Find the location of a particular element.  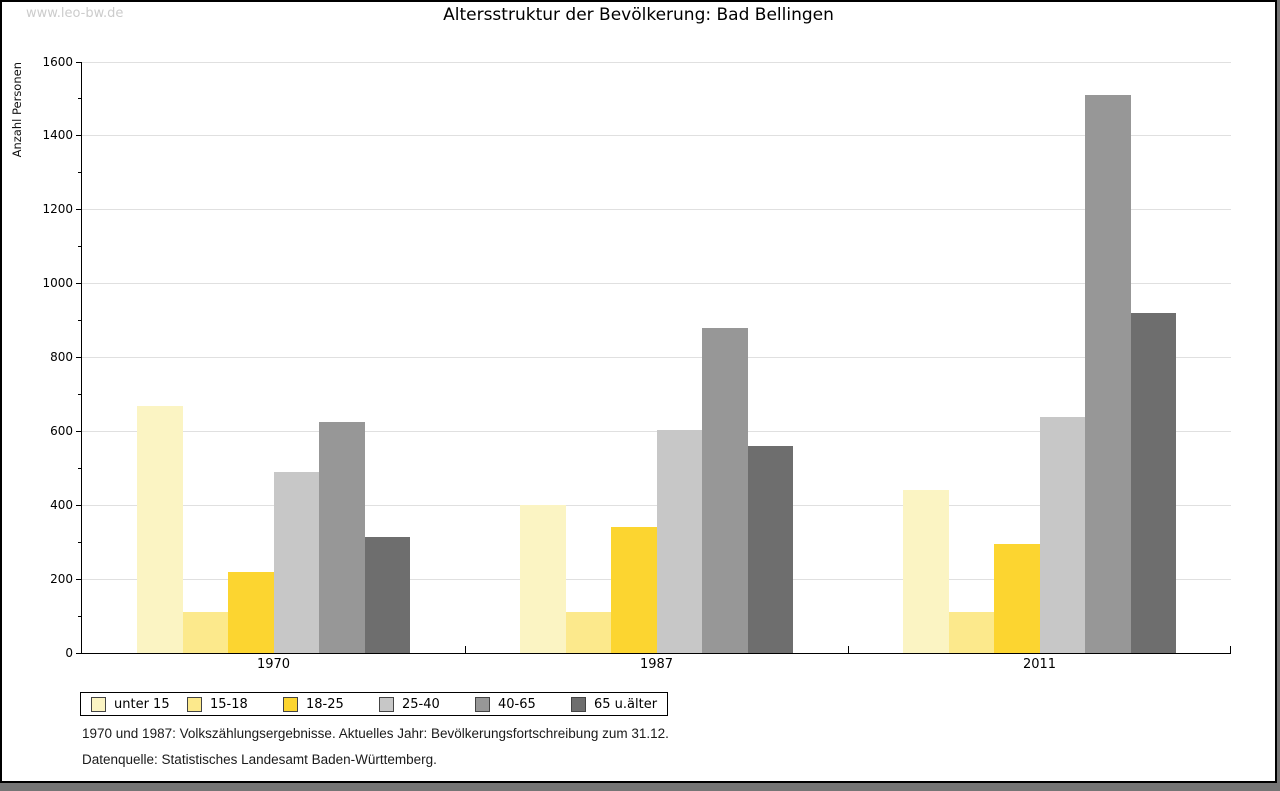

legend-box: unter 15 15-18 18-25 25-40 40-65 65 u.älter is located at coordinates (374, 704).